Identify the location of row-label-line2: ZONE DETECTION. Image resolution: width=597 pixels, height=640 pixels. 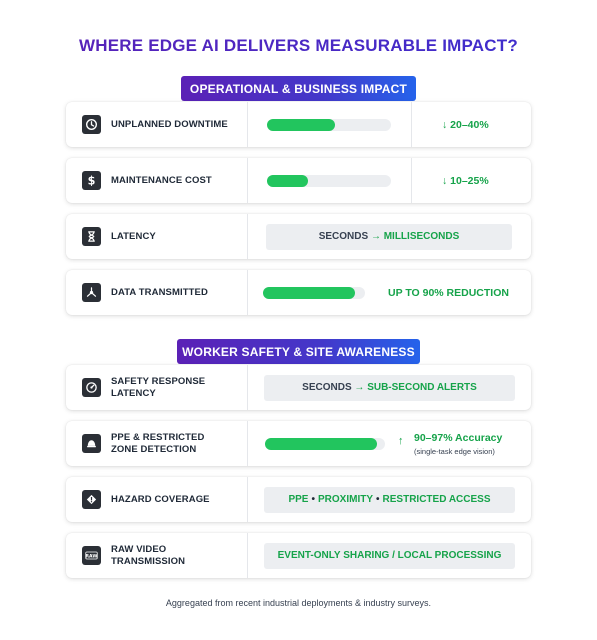
(154, 449).